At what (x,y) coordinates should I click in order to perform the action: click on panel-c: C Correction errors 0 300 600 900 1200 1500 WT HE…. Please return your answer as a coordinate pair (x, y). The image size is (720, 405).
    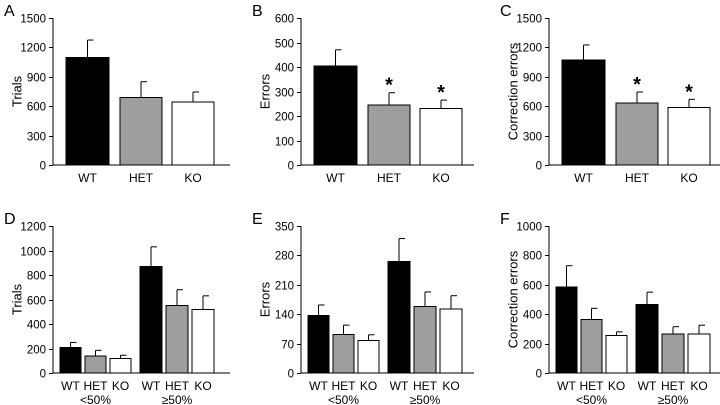
    Looking at the image, I should click on (610, 94).